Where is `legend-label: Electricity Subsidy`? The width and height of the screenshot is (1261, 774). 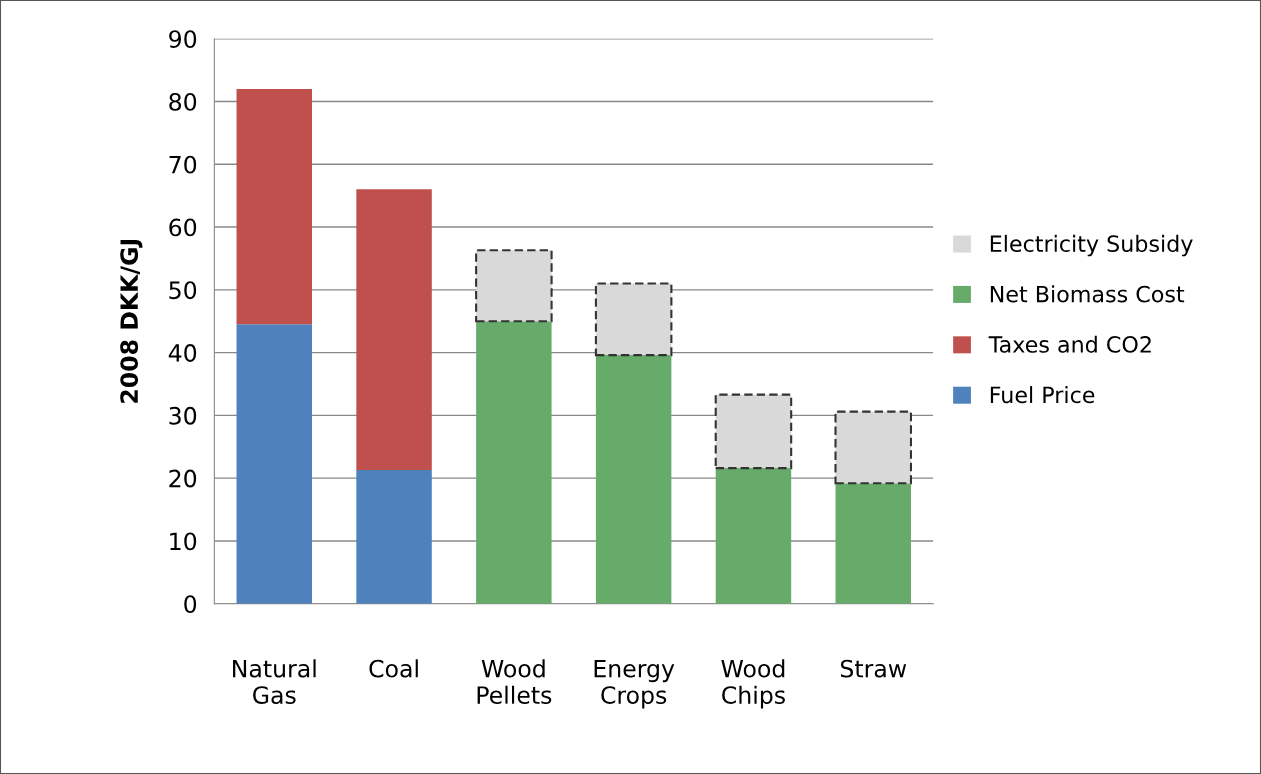 legend-label: Electricity Subsidy is located at coordinates (1091, 245).